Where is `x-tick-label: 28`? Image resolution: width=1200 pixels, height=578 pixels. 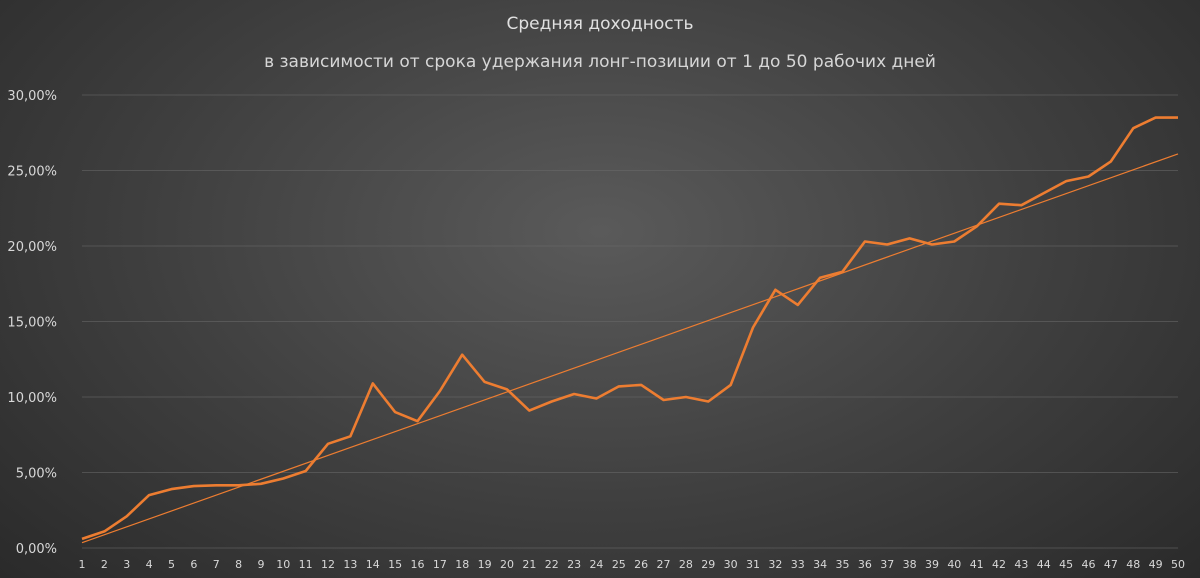
x-tick-label: 28 is located at coordinates (686, 564).